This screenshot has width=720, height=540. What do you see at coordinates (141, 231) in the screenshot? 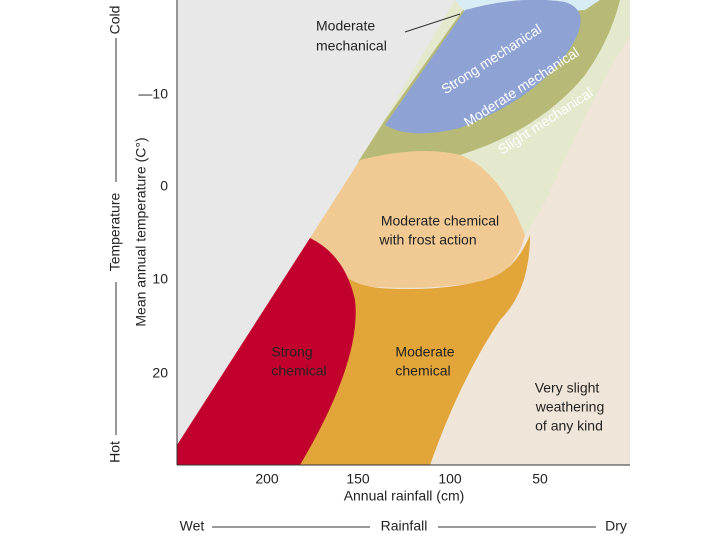
I see `y-axis-title: Mean annual temperature (C°)` at bounding box center [141, 231].